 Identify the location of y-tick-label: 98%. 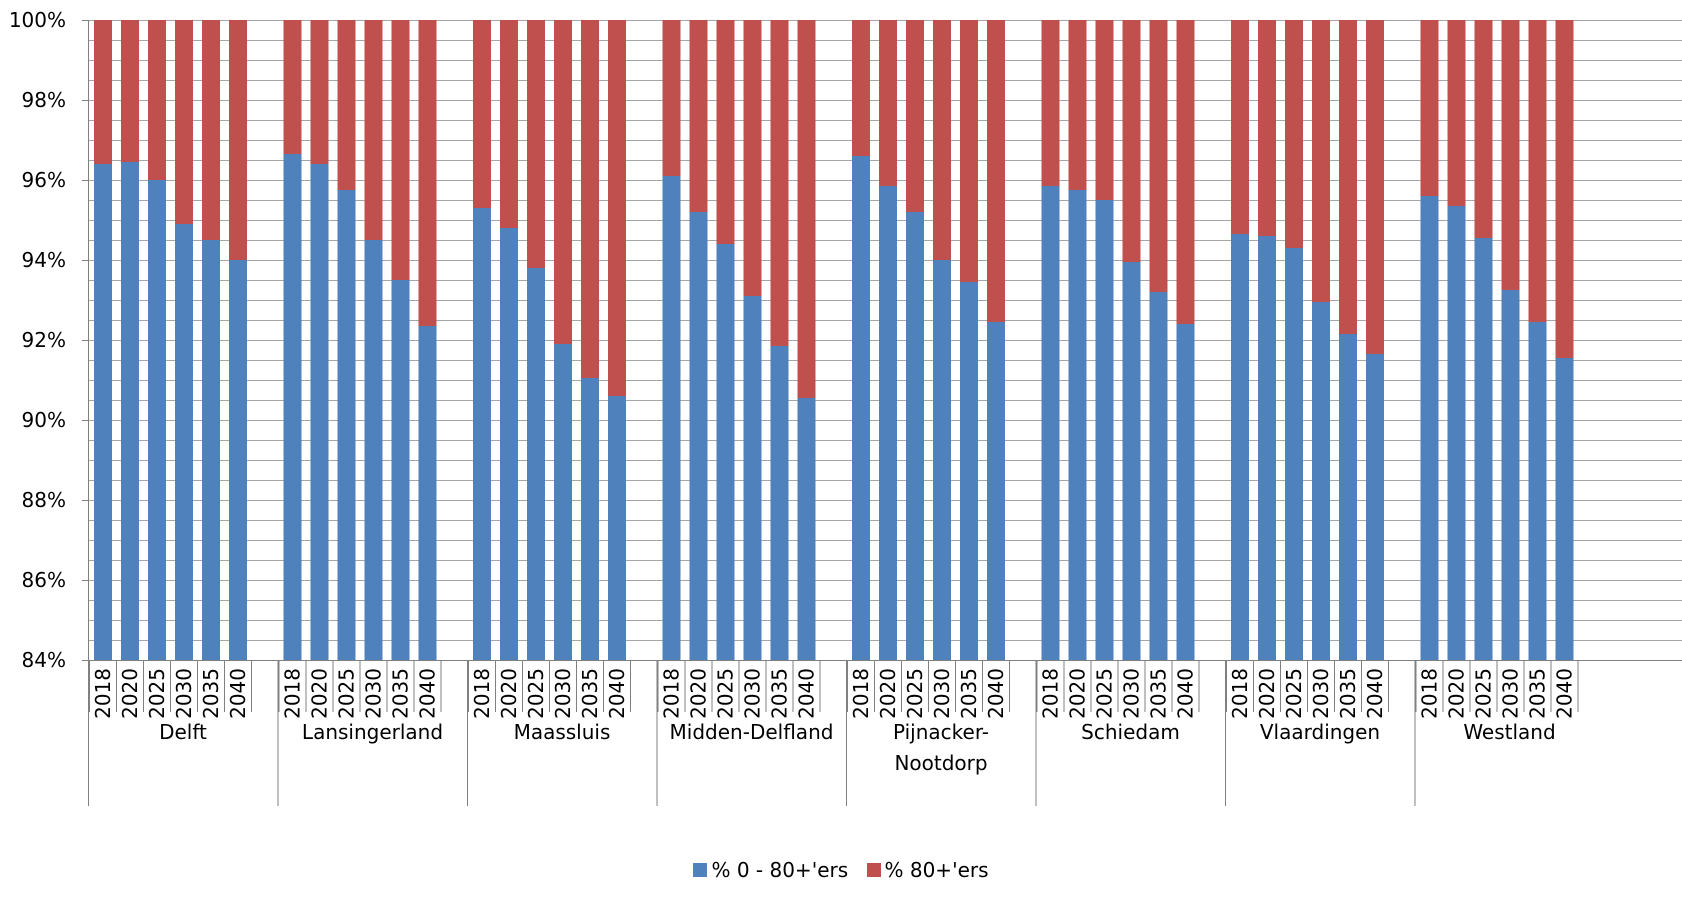
(44, 100).